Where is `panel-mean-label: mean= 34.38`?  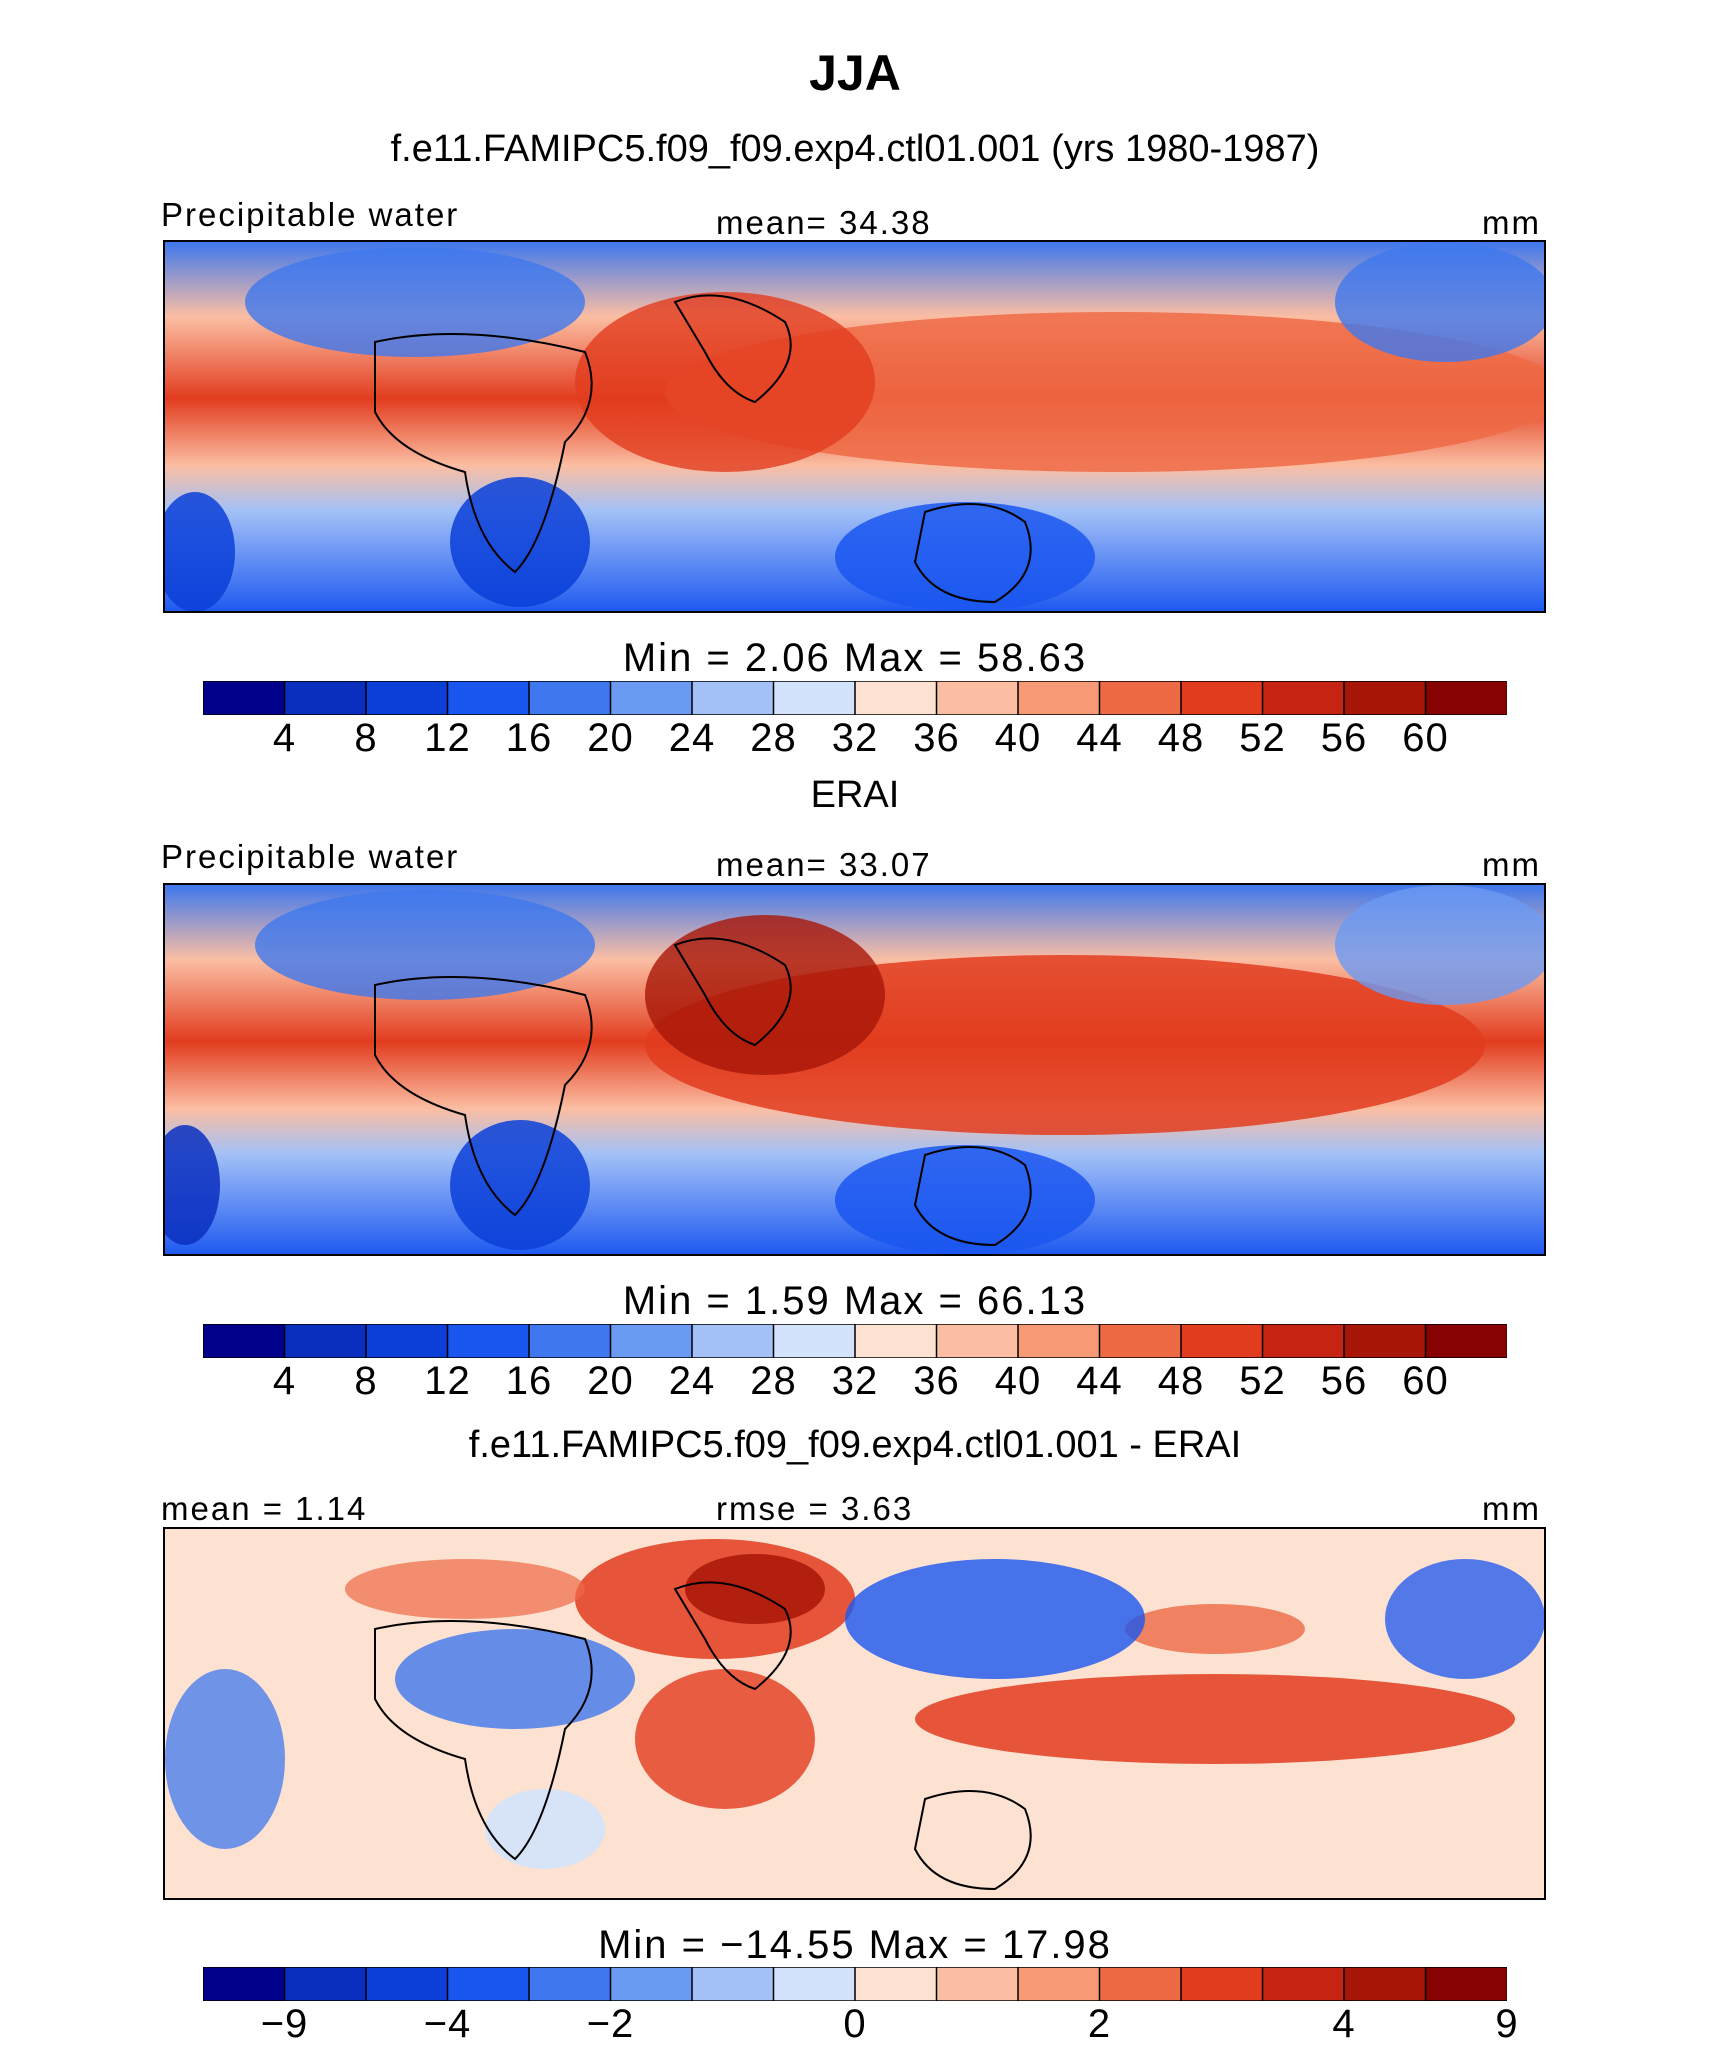 panel-mean-label: mean= 34.38 is located at coordinates (824, 222).